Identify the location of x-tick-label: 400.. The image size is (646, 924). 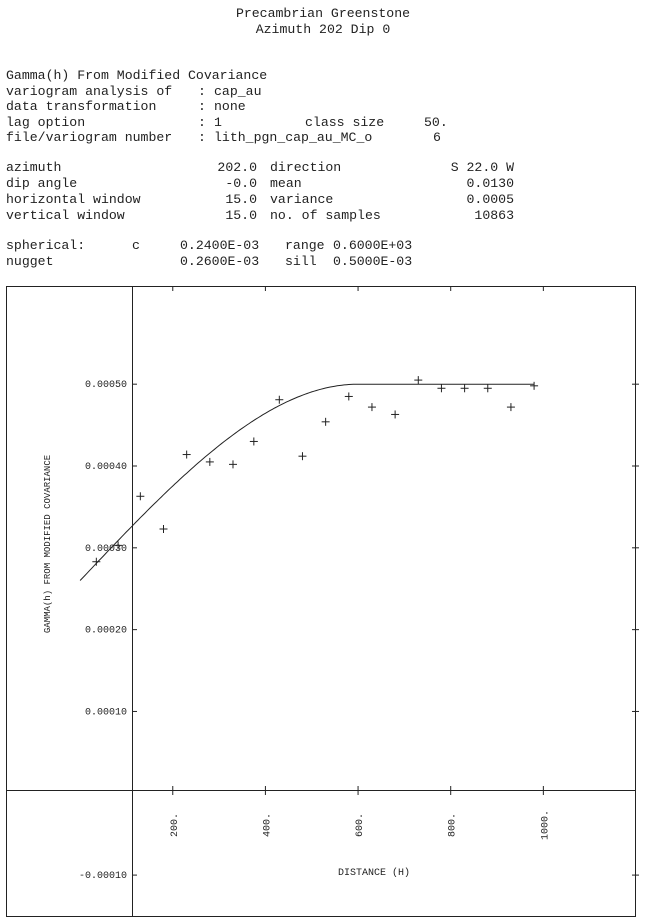
(267, 825).